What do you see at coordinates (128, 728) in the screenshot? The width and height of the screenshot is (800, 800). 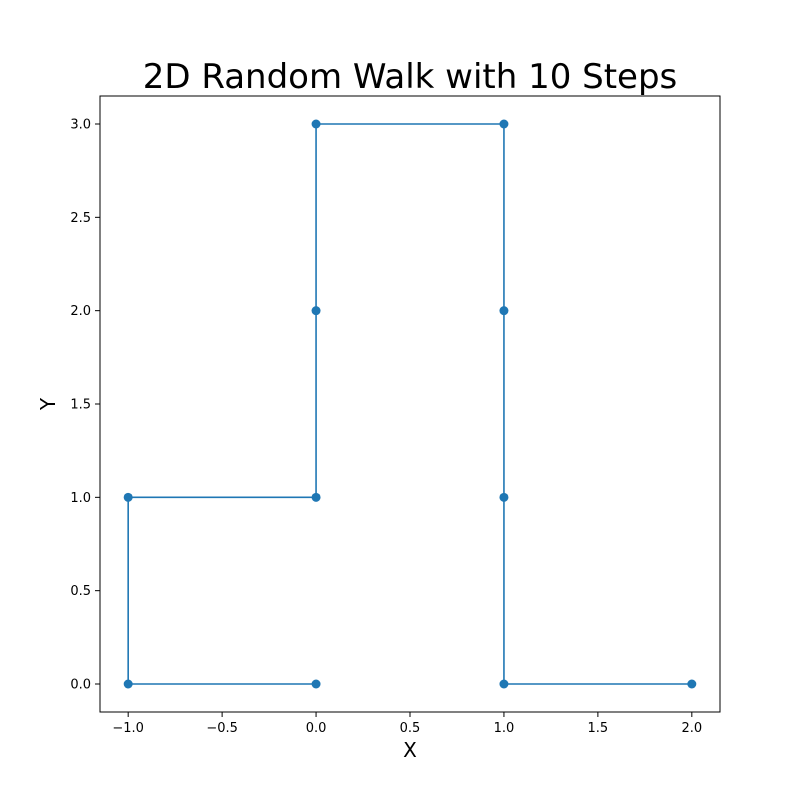 I see `x-tick-label: −1.0` at bounding box center [128, 728].